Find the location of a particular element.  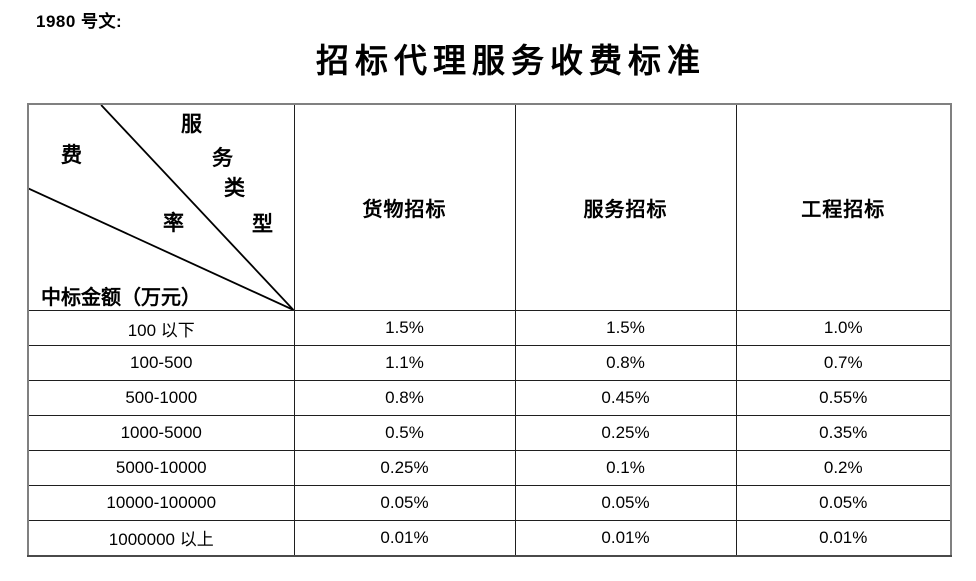

table-row: 10000-100000 0.05% 0.05% 0.05% is located at coordinates (489, 503).